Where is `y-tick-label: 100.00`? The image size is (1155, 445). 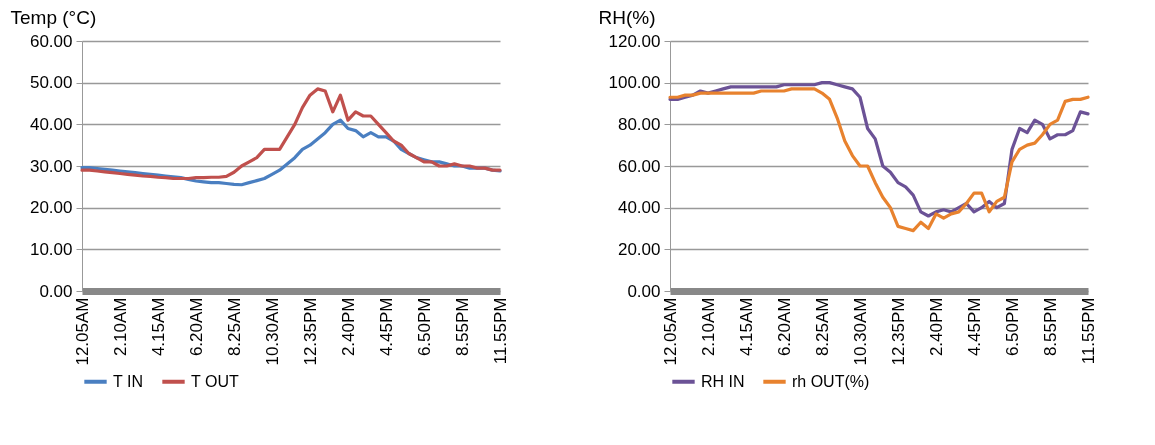
y-tick-label: 100.00 is located at coordinates (634, 83).